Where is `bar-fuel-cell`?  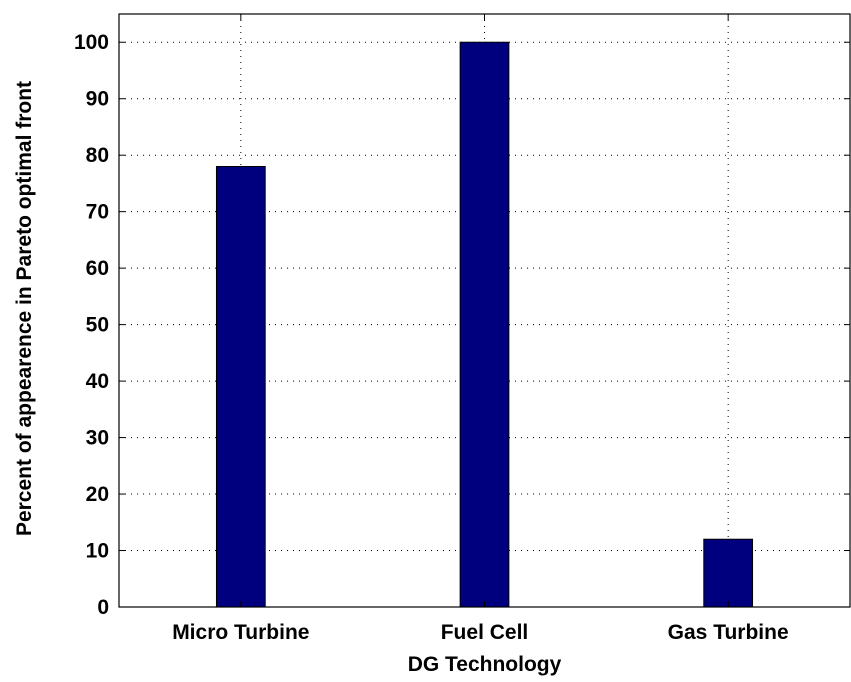
bar-fuel-cell is located at coordinates (484, 324).